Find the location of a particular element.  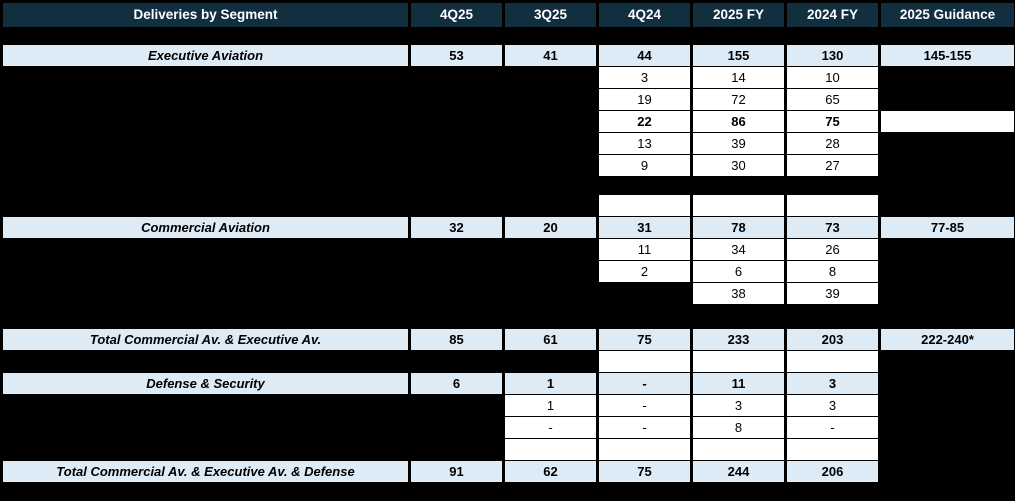

column-header-4q24: 4Q24 is located at coordinates (644, 15).